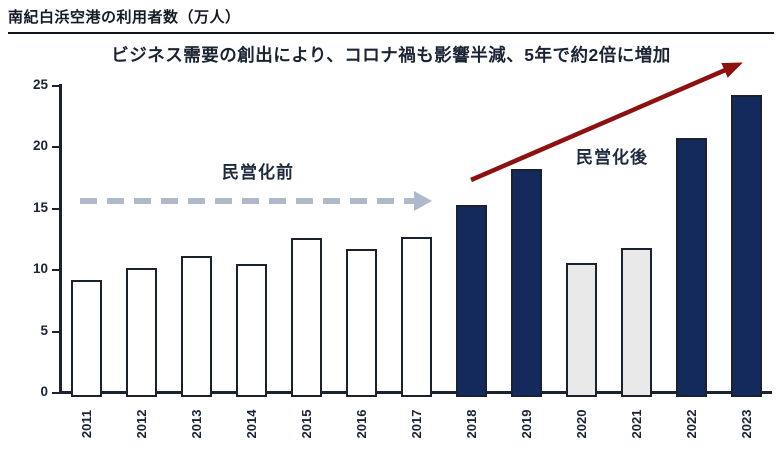  Describe the element at coordinates (86, 424) in the screenshot. I see `x-axis-label-2011: 2011` at that location.